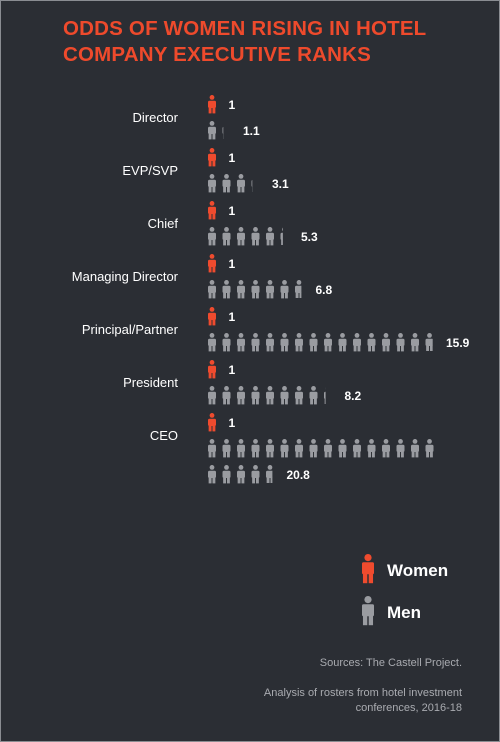 Image resolution: width=500 pixels, height=742 pixels. I want to click on legend-women-icon, so click(368, 569).